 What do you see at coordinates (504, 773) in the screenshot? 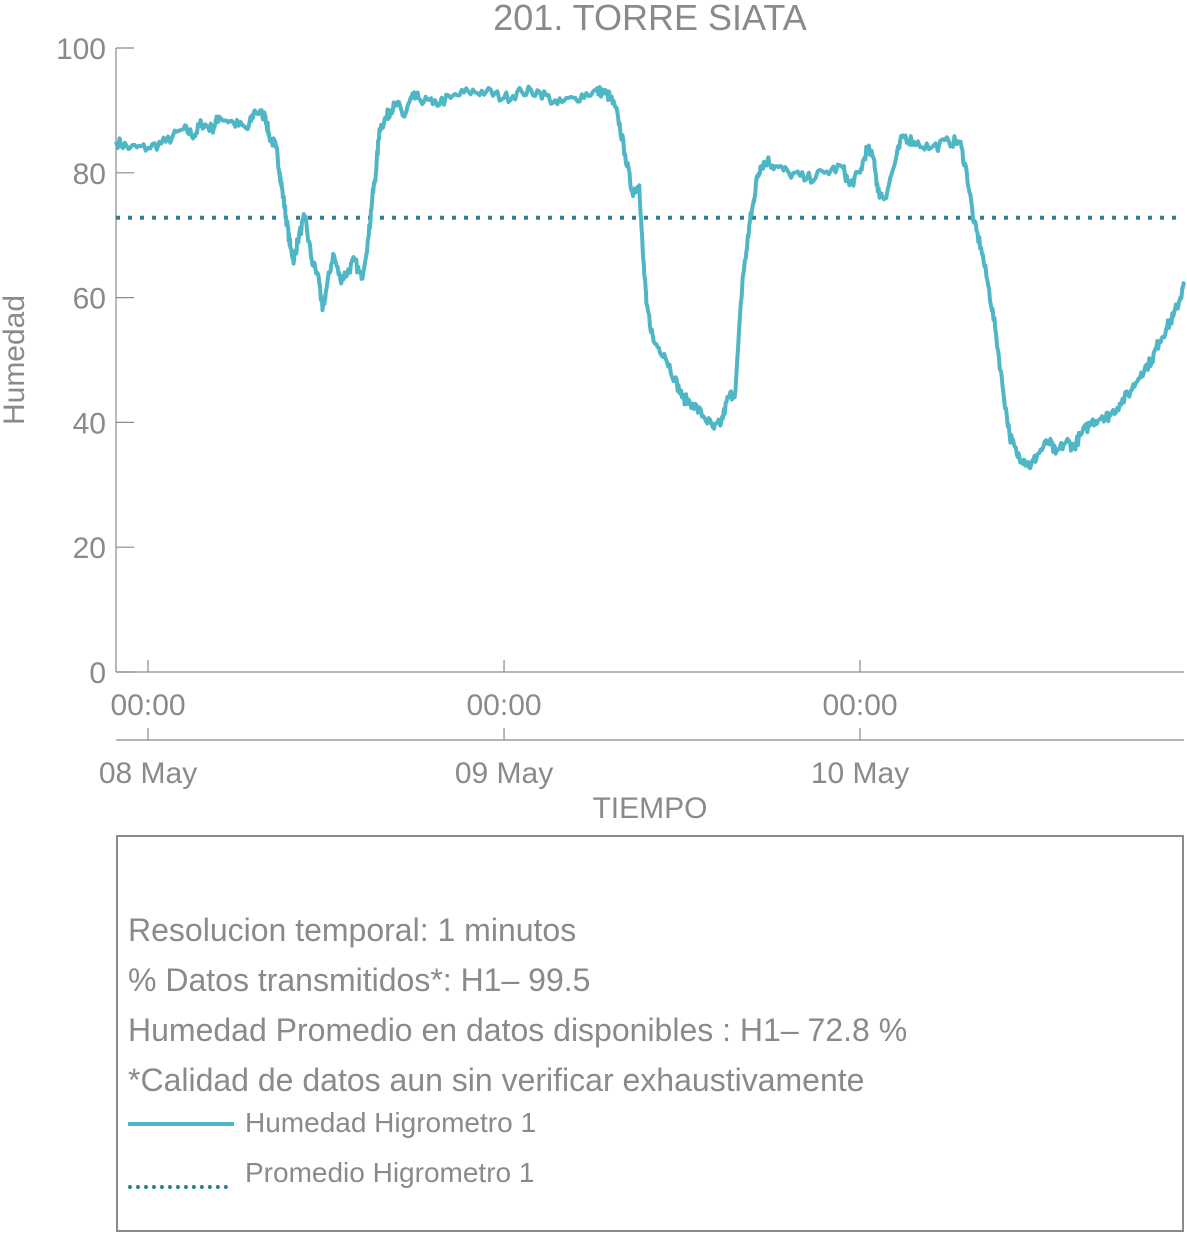
I see `x-tick-date-label: 09 May` at bounding box center [504, 773].